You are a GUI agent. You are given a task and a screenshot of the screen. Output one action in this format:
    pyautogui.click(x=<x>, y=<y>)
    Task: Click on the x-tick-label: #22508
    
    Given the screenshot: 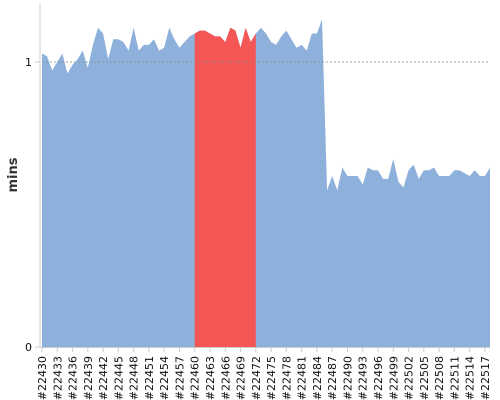 What is the action you would take?
    pyautogui.click(x=439, y=378)
    